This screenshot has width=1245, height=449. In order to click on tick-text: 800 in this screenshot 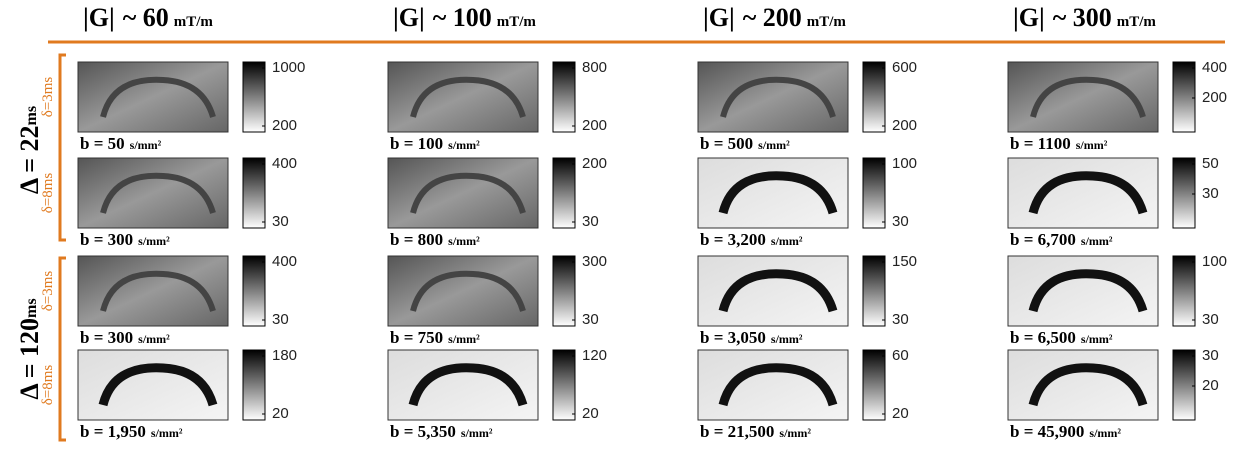, I will do `click(594, 67)`.